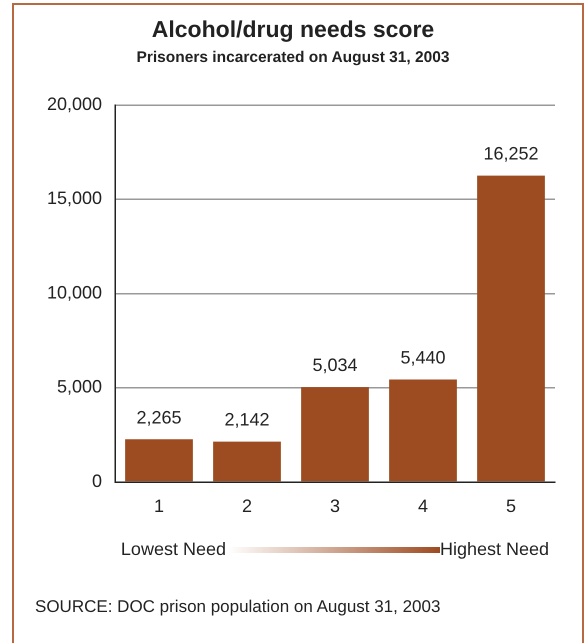 Image resolution: width=586 pixels, height=643 pixels. Describe the element at coordinates (159, 506) in the screenshot. I see `x-tick-label: 1` at that location.